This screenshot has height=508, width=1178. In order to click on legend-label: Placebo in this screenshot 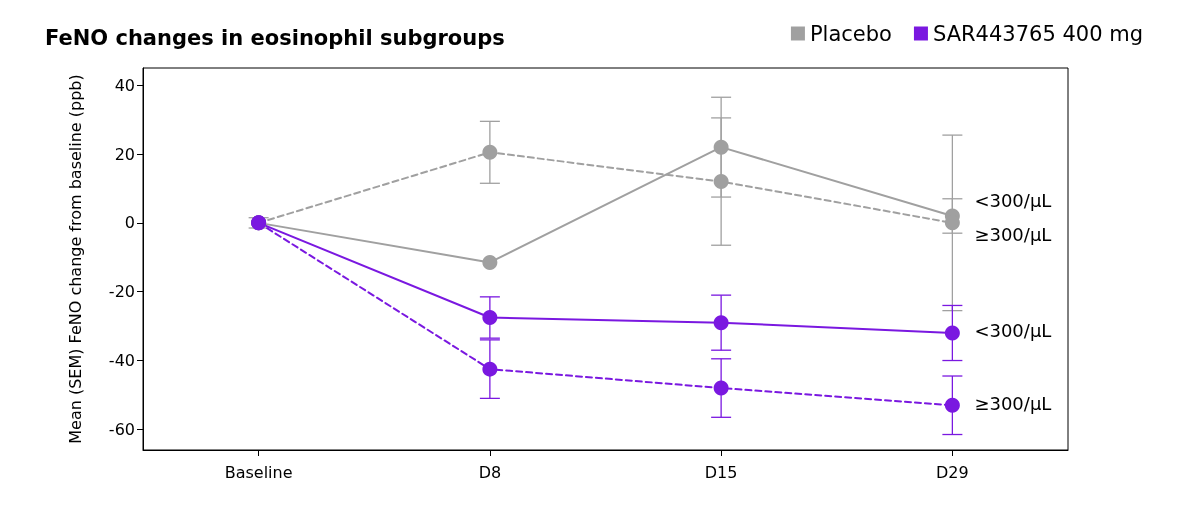, I will do `click(850, 33)`.